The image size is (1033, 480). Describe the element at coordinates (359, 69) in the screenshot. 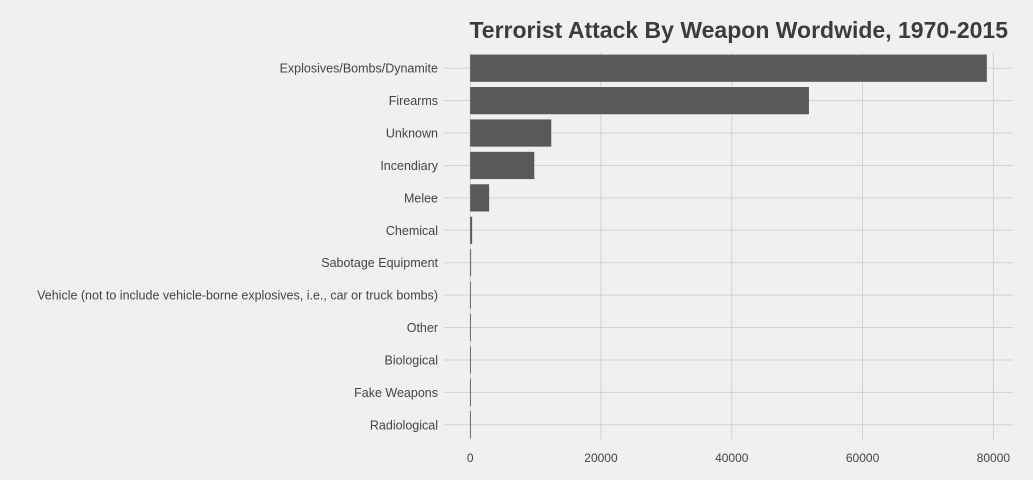

I see `category-label: Explosives/Bombs/Dynamite` at that location.